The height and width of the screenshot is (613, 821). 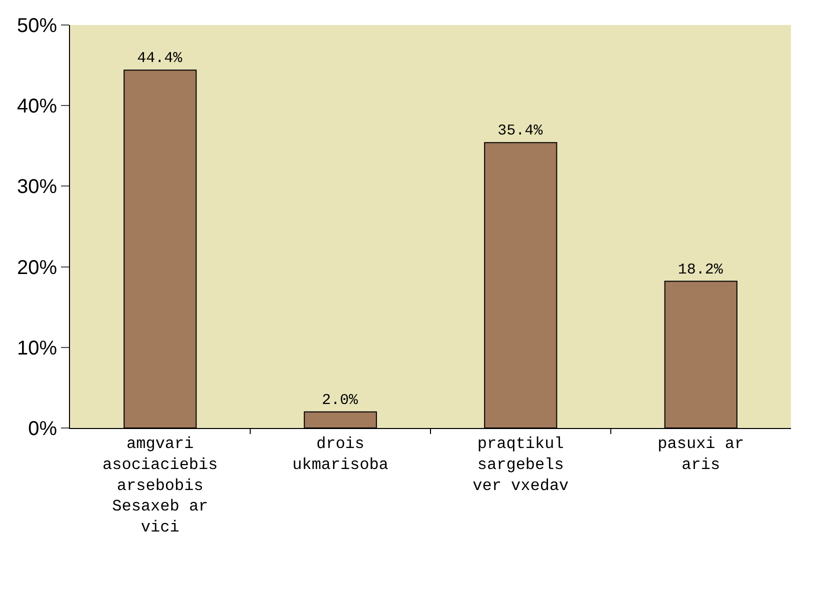 I want to click on y-tick-label: 50%, so click(x=37, y=26).